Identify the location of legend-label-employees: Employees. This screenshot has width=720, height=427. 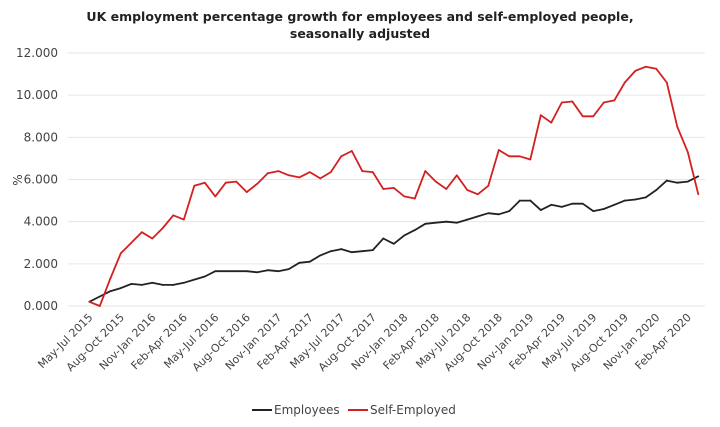
(307, 410).